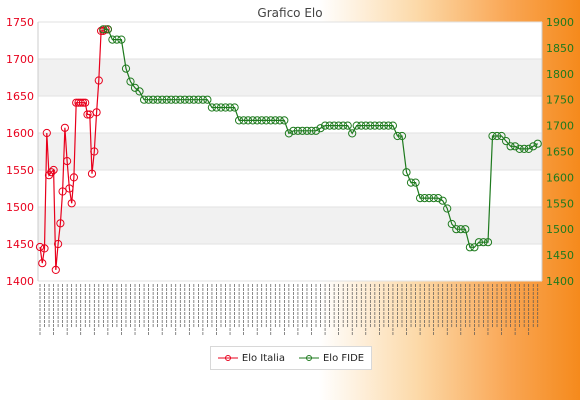  What do you see at coordinates (20, 133) in the screenshot?
I see `left-tick-label: 1600` at bounding box center [20, 133].